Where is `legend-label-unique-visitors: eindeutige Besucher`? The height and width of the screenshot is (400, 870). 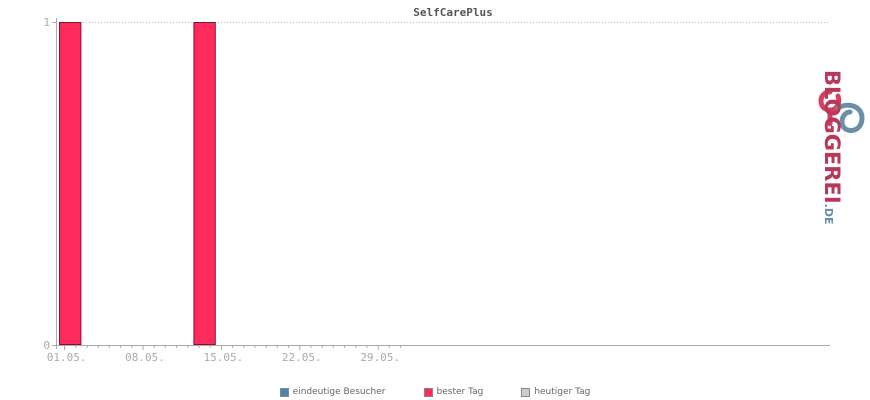 legend-label-unique-visitors: eindeutige Besucher is located at coordinates (339, 392).